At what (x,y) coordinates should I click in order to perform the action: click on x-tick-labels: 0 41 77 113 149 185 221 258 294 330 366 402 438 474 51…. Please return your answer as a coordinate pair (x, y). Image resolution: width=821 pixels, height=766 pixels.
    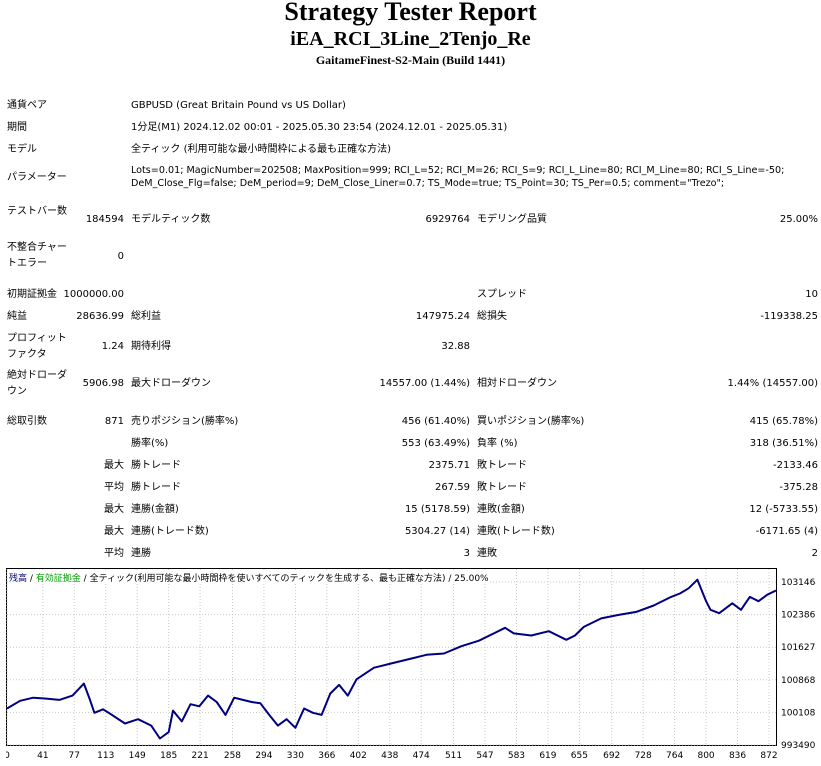
    Looking at the image, I should click on (392, 756).